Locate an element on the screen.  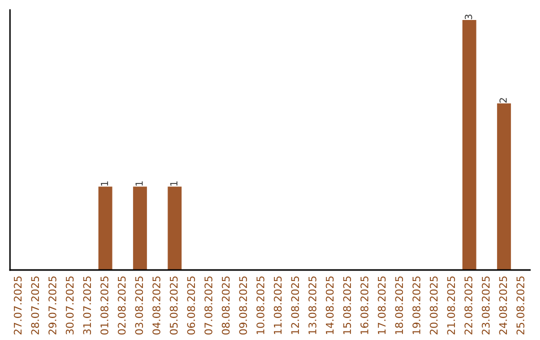
x-tick-label: 07.08.2025 is located at coordinates (208, 305).